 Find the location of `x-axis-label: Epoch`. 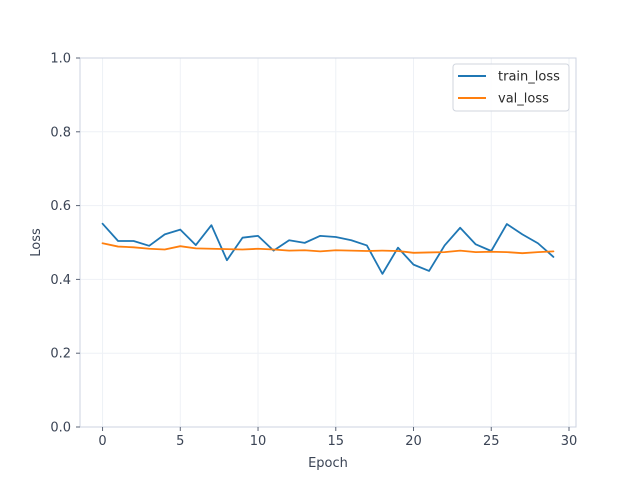

x-axis-label: Epoch is located at coordinates (328, 463).